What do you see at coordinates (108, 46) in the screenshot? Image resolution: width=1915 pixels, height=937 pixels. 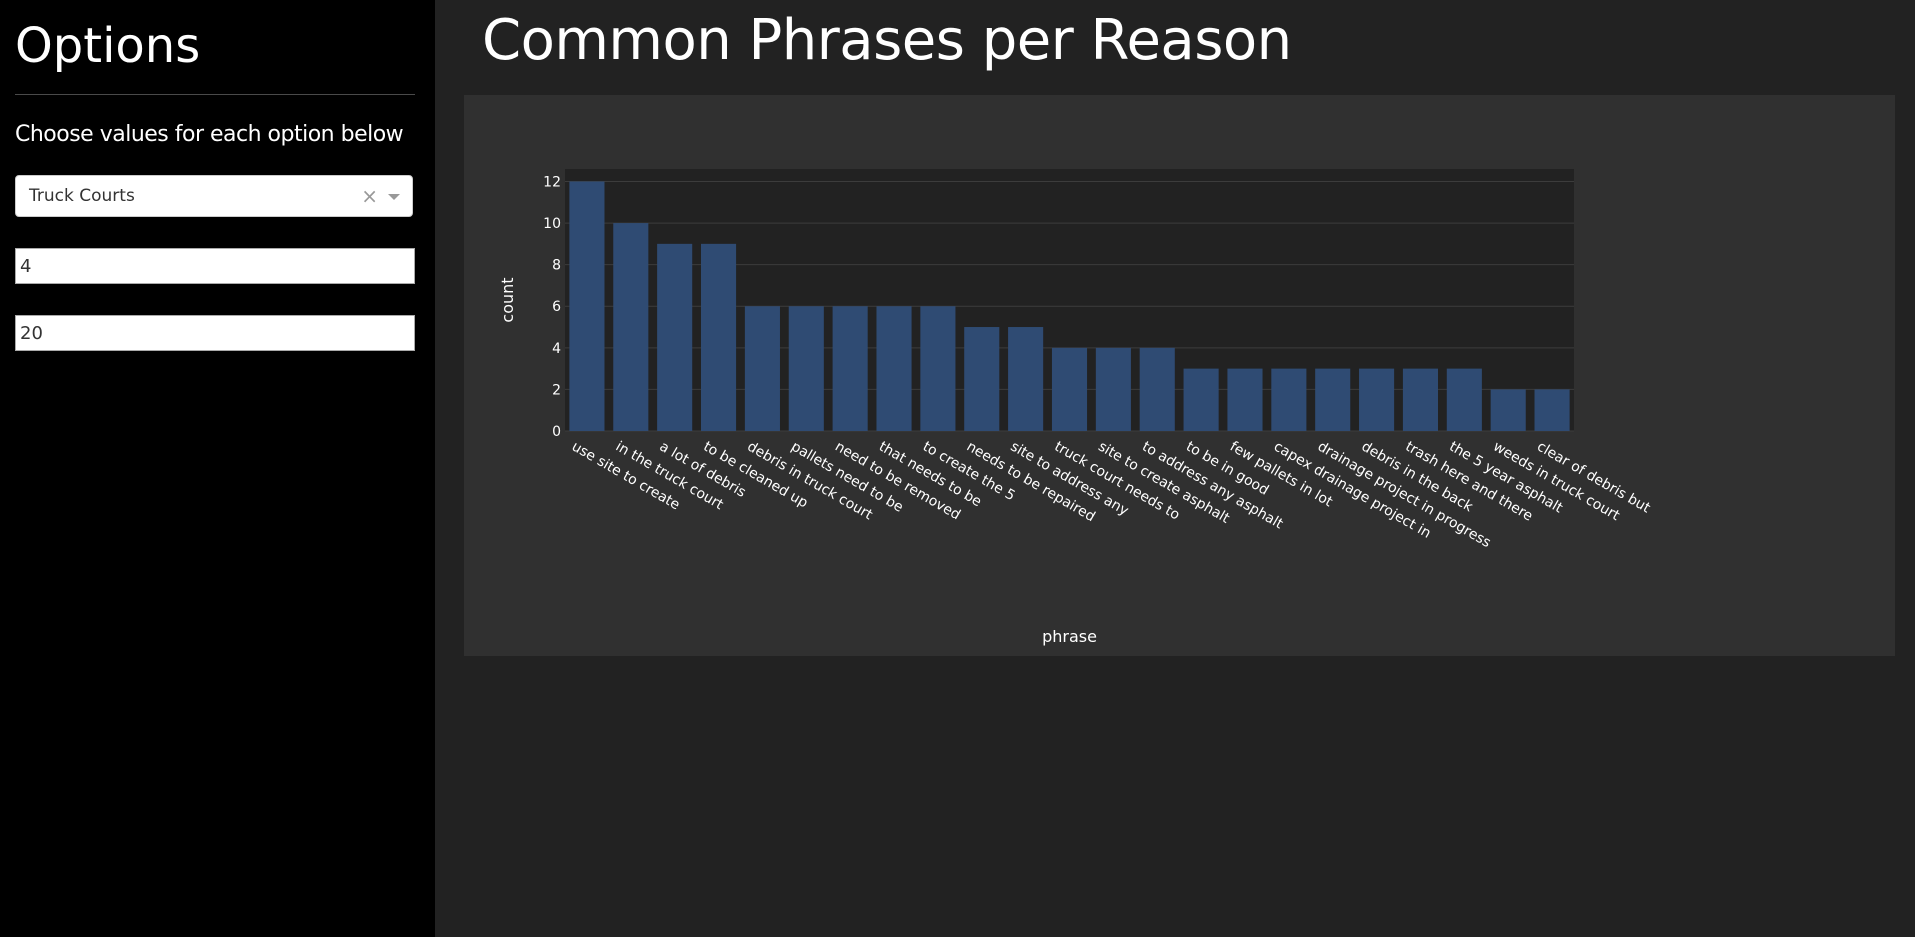 I see `sidebar-title: Options` at bounding box center [108, 46].